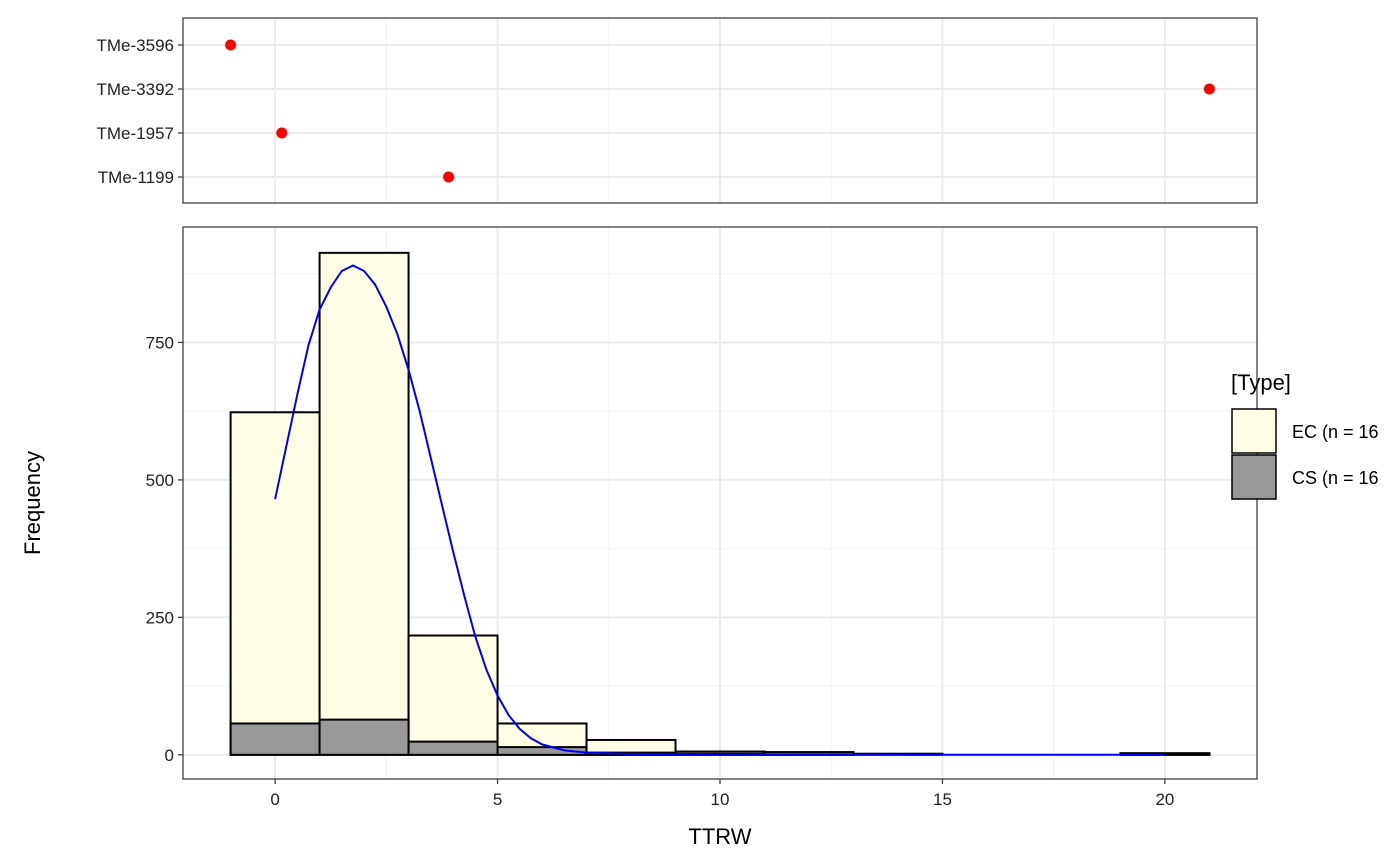 The image size is (1400, 866). I want to click on legend-key-ec, so click(1254, 431).